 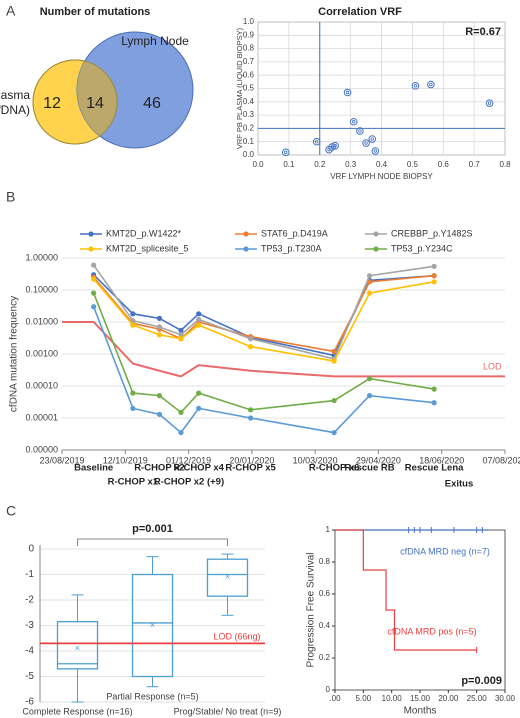 I want to click on series-label: cfDNA MRD neg (n=7), so click(x=445, y=551).